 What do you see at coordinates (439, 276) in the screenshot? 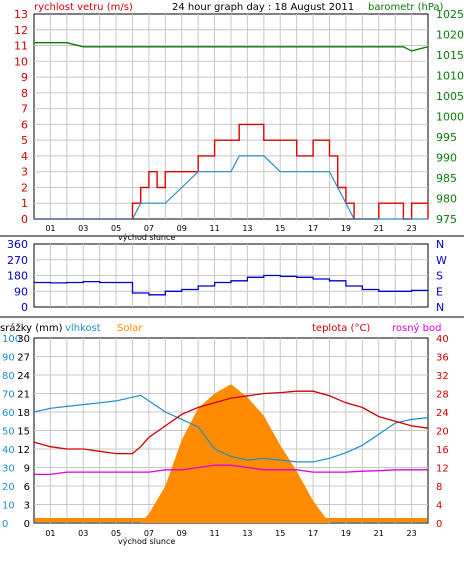
I see `dir-letter-label: S` at bounding box center [439, 276].